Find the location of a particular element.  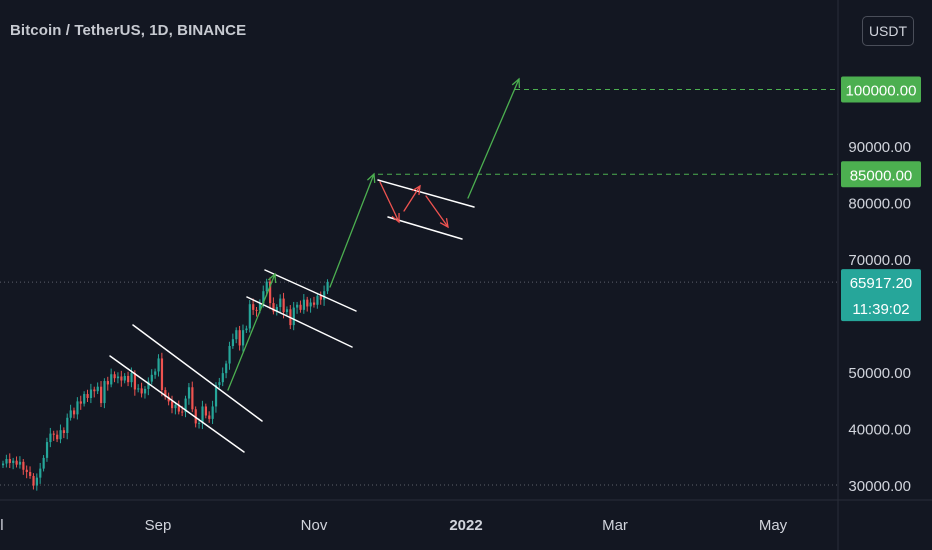

price-label-text: 100000.00 is located at coordinates (881, 91).